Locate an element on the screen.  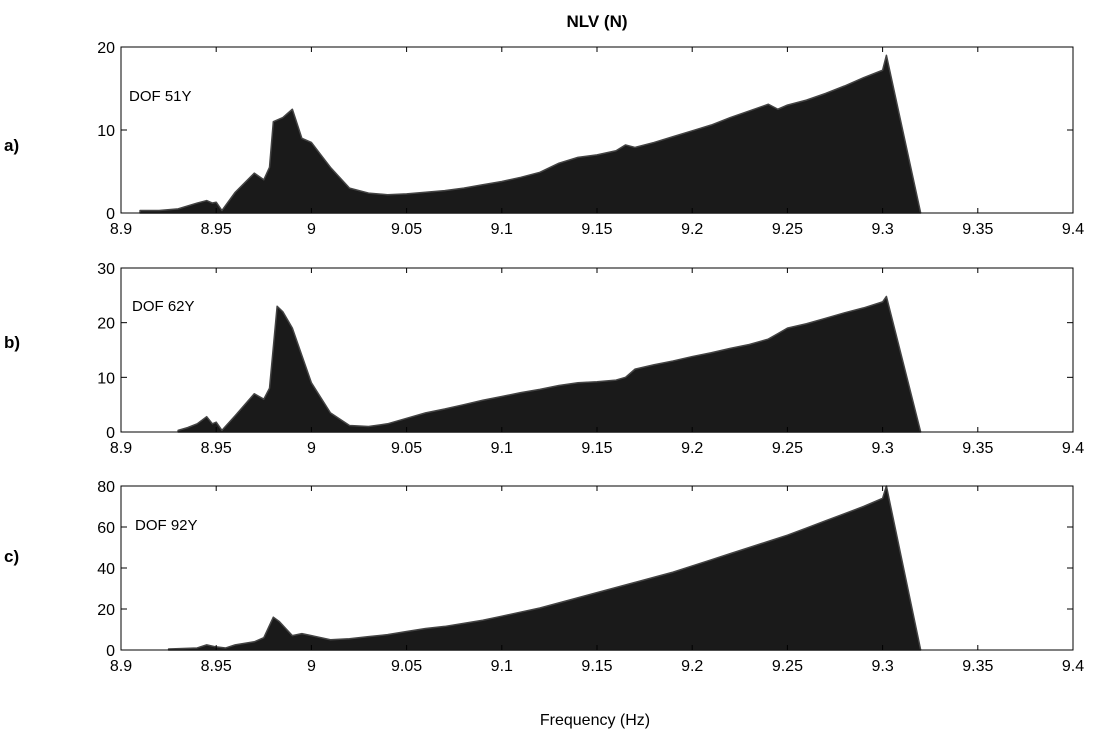
y-tick-label: 30 is located at coordinates (106, 269).